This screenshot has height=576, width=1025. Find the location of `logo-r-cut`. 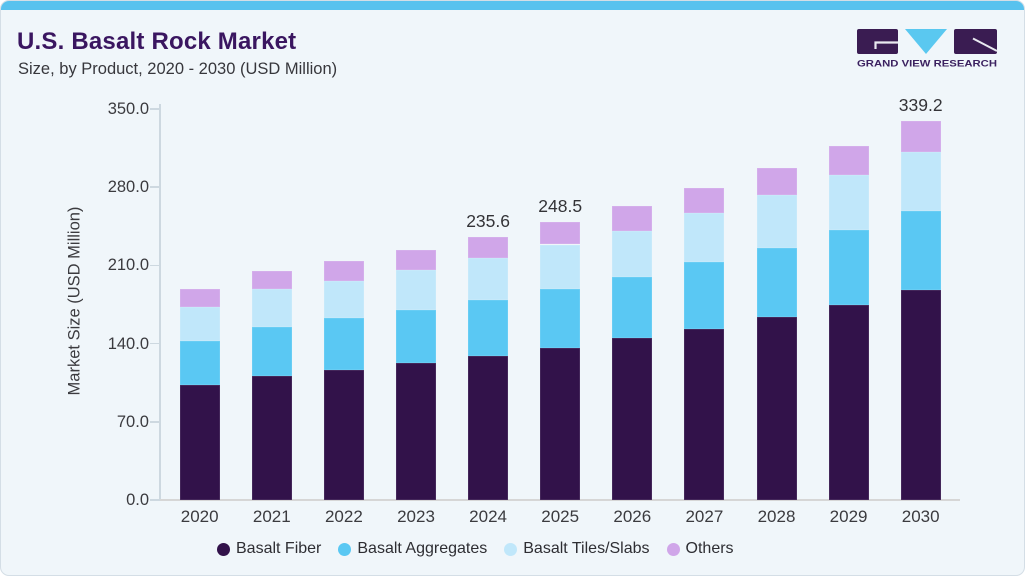

logo-r-cut is located at coordinates (985, 44).